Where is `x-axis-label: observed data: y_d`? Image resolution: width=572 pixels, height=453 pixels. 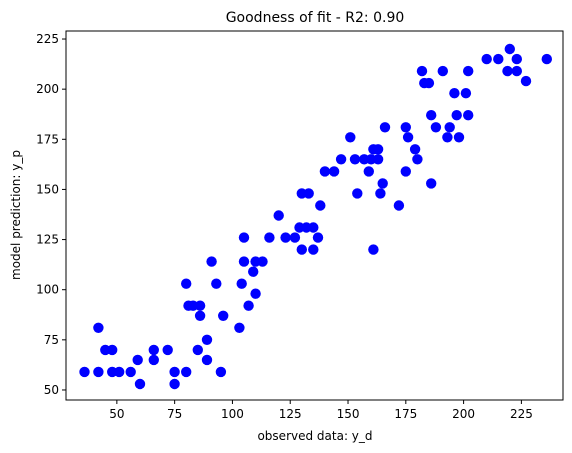
x-axis-label: observed data: y_d is located at coordinates (314, 436).